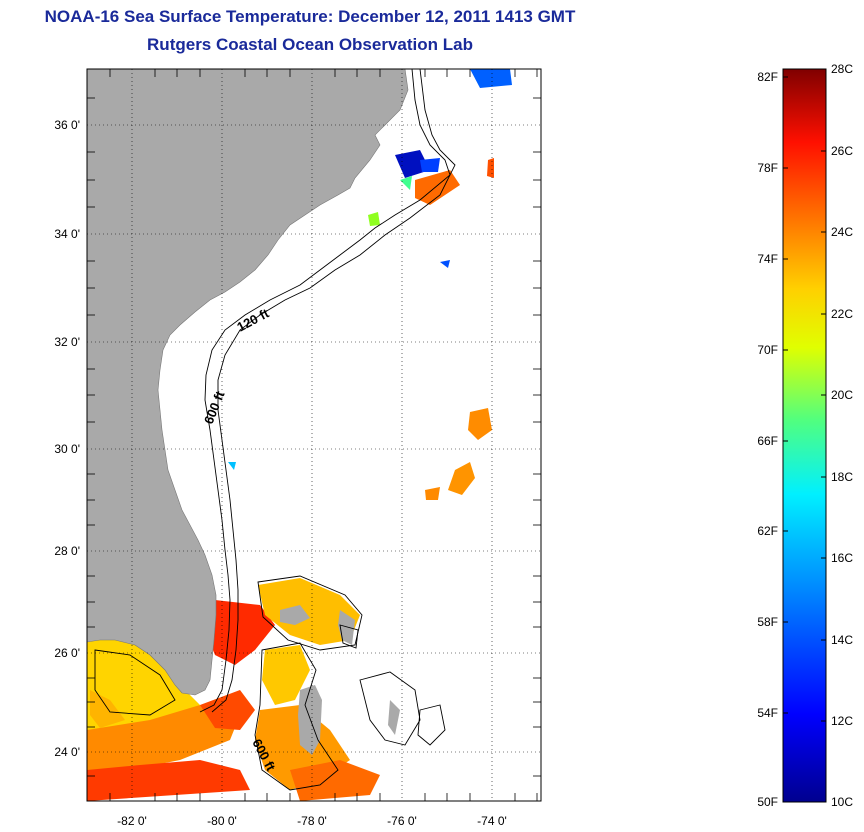 Image resolution: width=864 pixels, height=832 pixels. I want to click on sst-gulf-patch, so click(168, 720).